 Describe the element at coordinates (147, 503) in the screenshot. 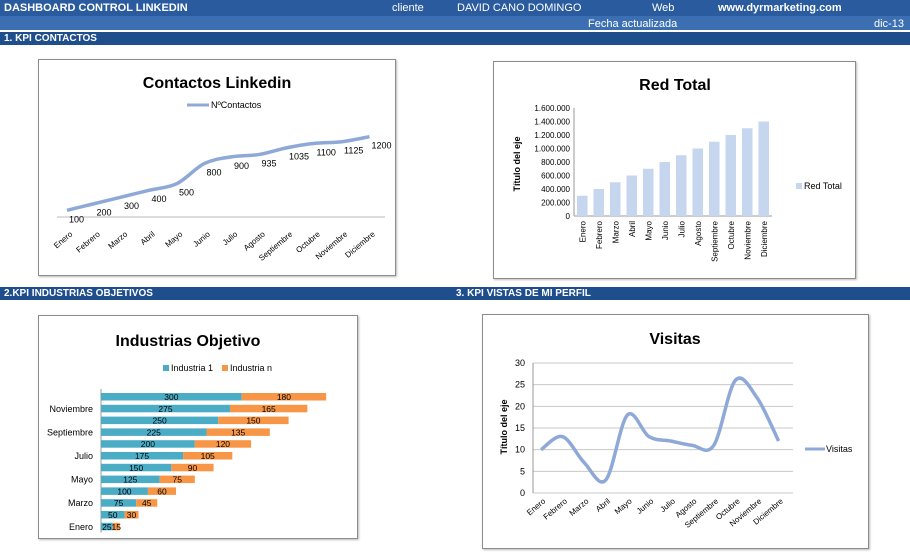

I see `data-label: 45` at that location.